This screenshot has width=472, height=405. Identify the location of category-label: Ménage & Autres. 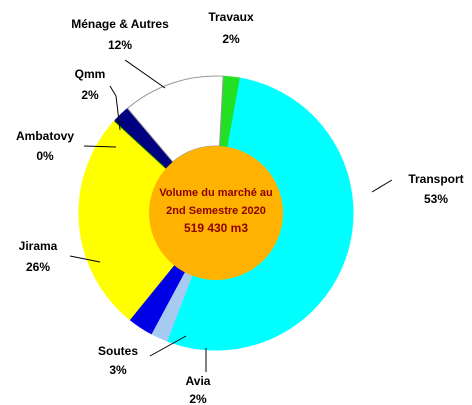
(120, 24).